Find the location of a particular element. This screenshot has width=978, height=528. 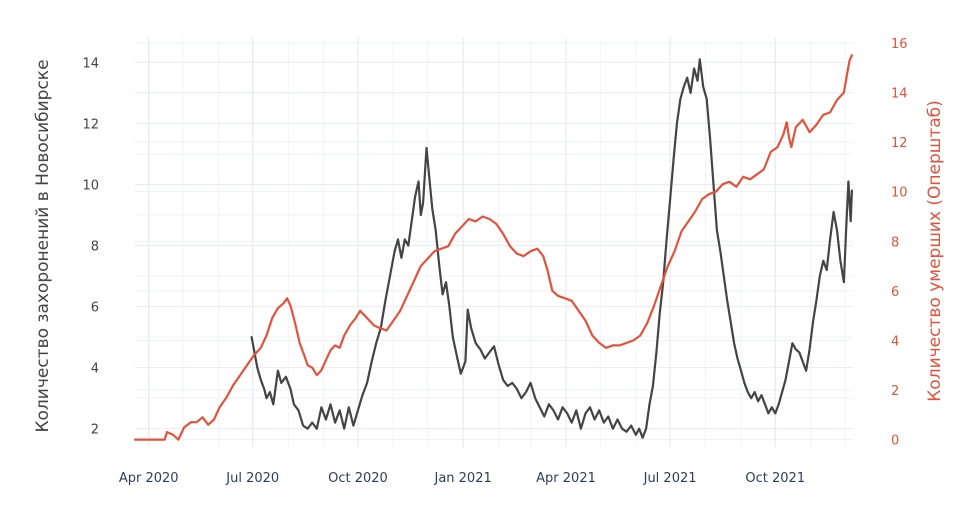

y-left-tick-label: 14 is located at coordinates (90, 63).